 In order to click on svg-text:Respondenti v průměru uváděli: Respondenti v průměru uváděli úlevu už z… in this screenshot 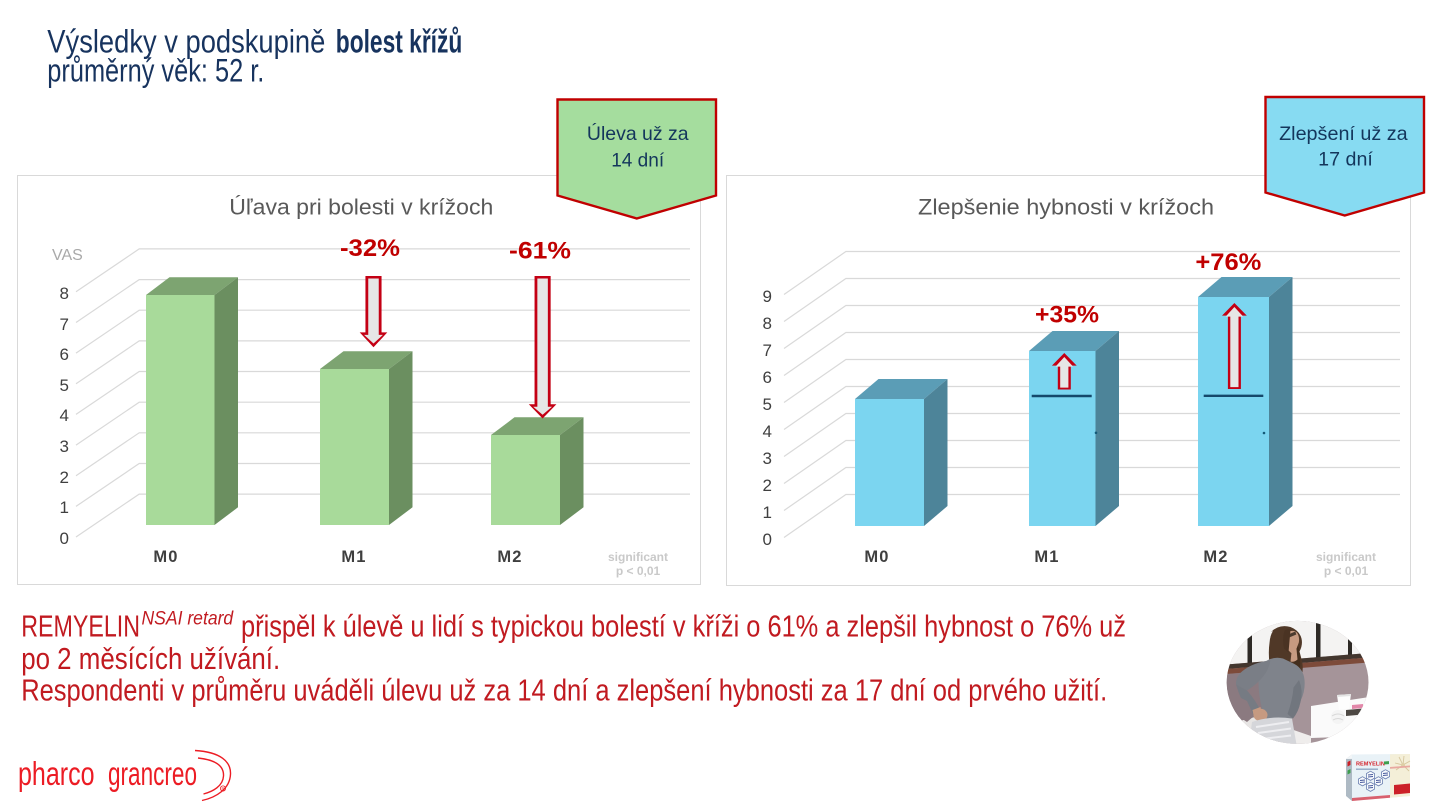, I will do `click(564, 690)`.